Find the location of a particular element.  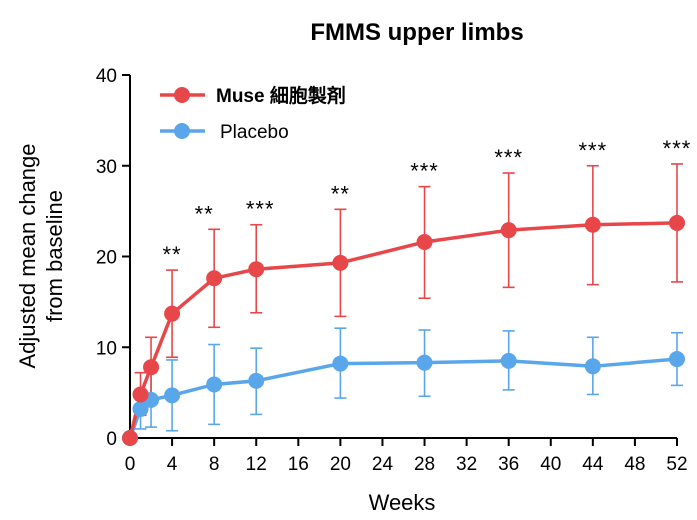

y-axis-label-line: from baseline is located at coordinates (54, 256).